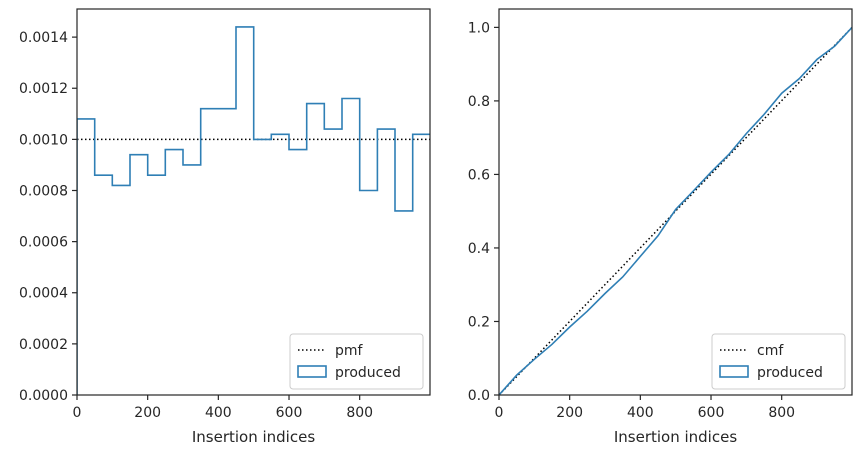 Image resolution: width=861 pixels, height=453 pixels. Describe the element at coordinates (479, 249) in the screenshot. I see `y-tick-label: 0.4` at that location.